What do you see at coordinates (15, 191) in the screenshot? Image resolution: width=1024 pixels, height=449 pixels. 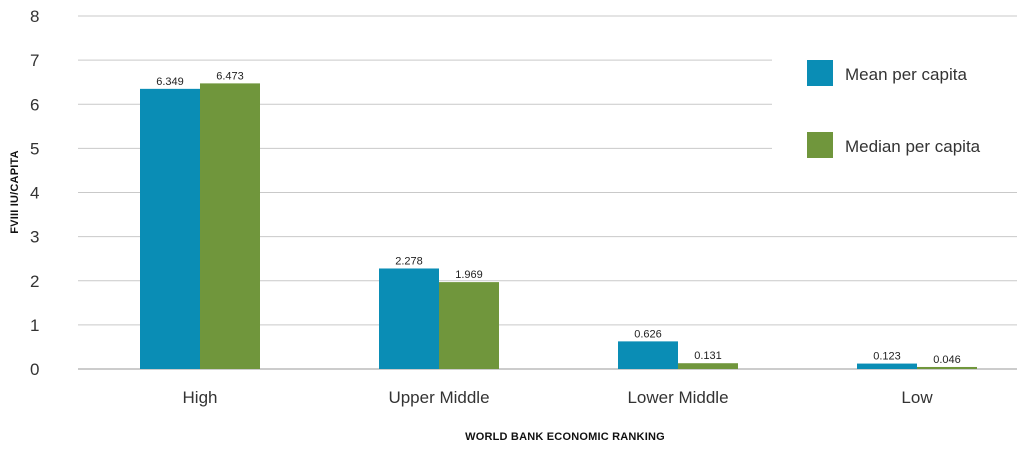 I see `y-axis-title: FVIII IU/CAPITA` at bounding box center [15, 191].